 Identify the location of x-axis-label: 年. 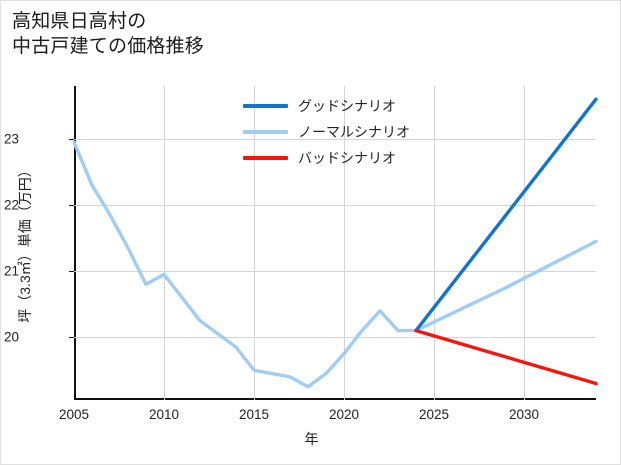
(311, 439).